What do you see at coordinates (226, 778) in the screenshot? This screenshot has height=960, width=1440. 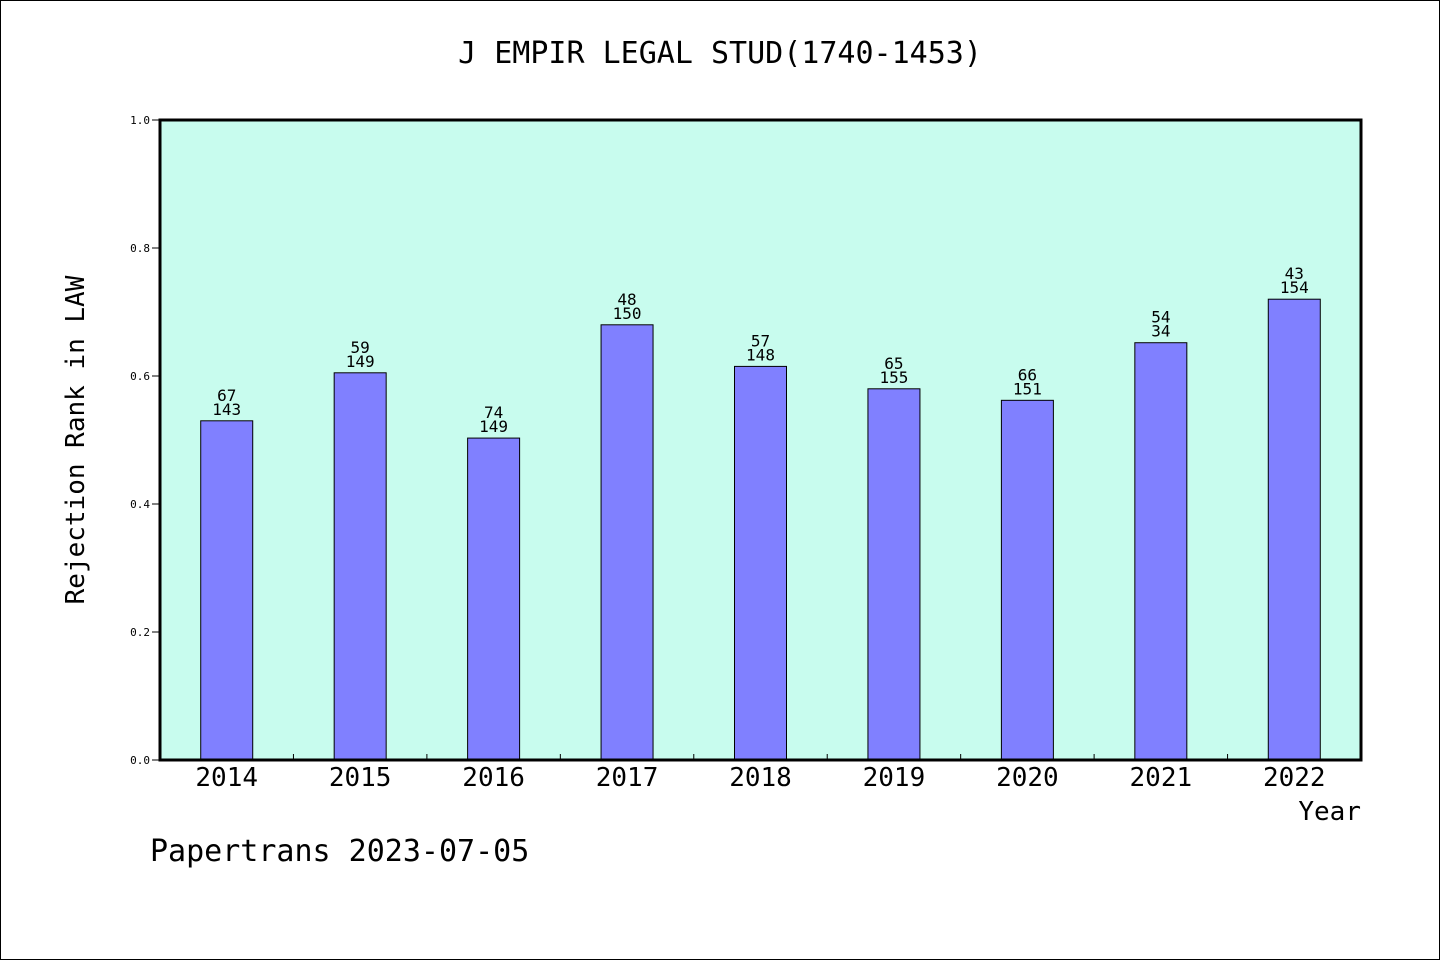 I see `x-tick-label-2014: 2014` at bounding box center [226, 778].